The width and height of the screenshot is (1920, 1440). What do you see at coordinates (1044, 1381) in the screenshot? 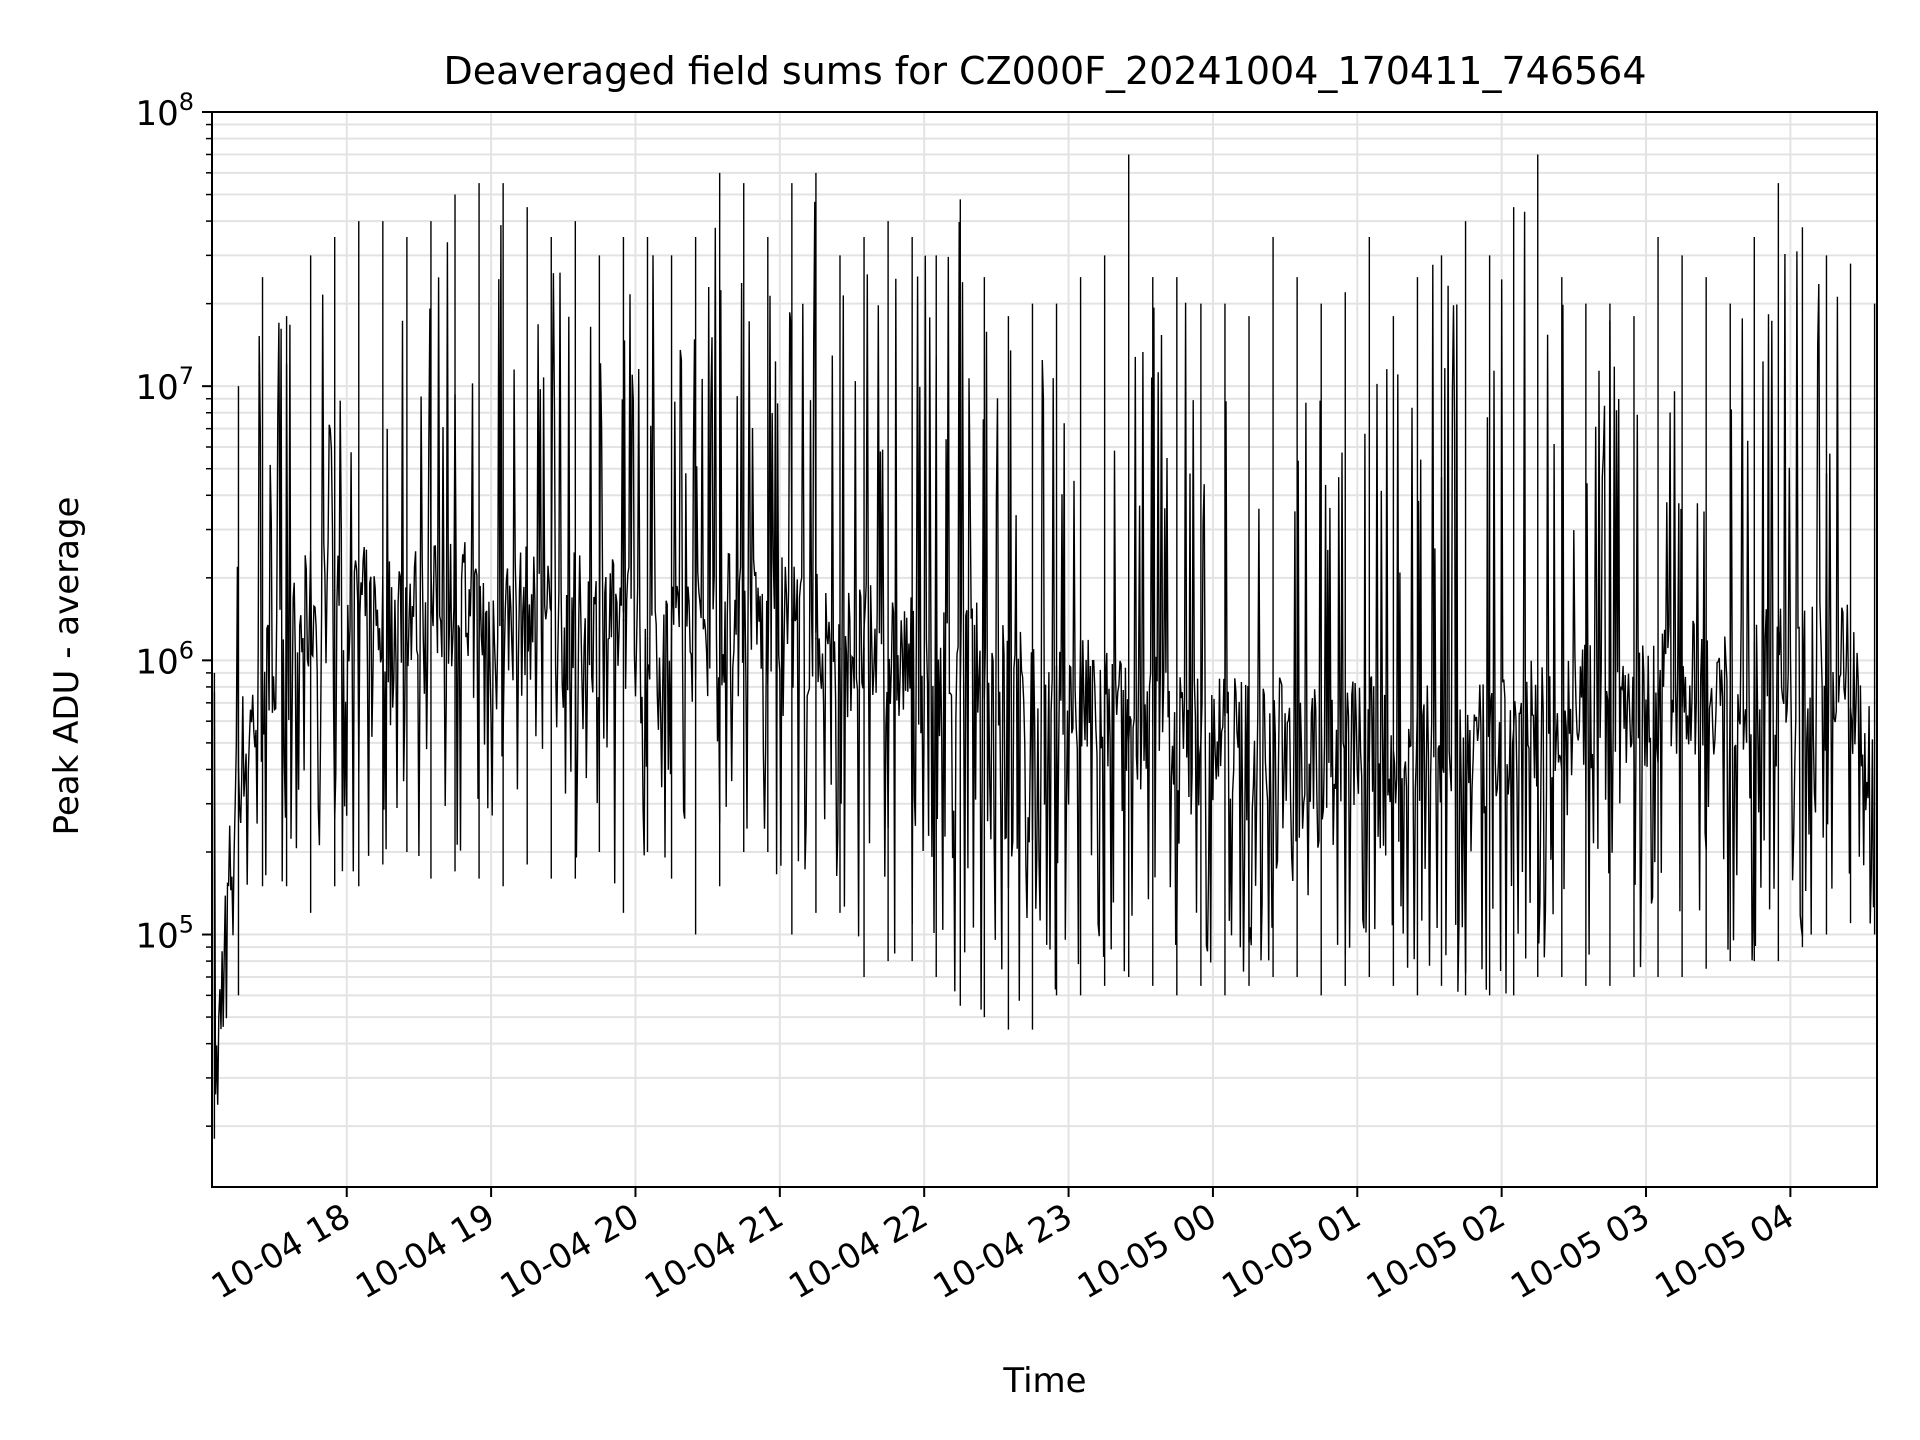
I see `x-axis-label: Time` at bounding box center [1044, 1381].